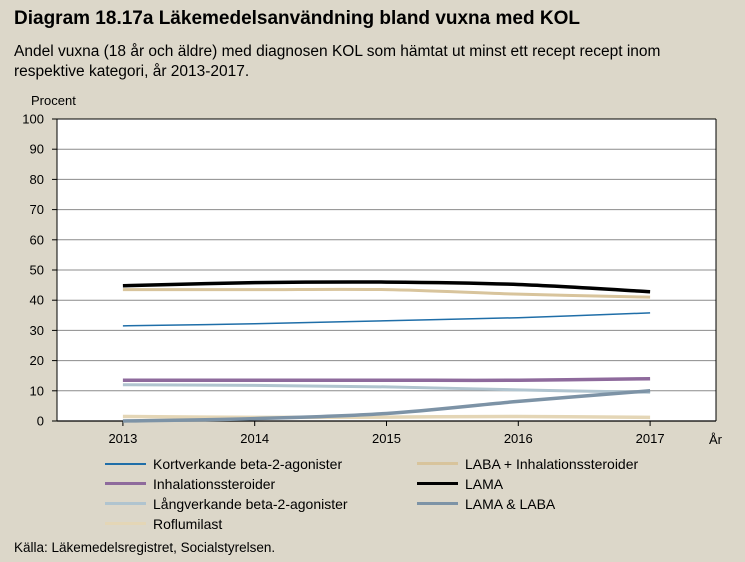 This screenshot has width=745, height=562. I want to click on series-line-lama, so click(386, 287).